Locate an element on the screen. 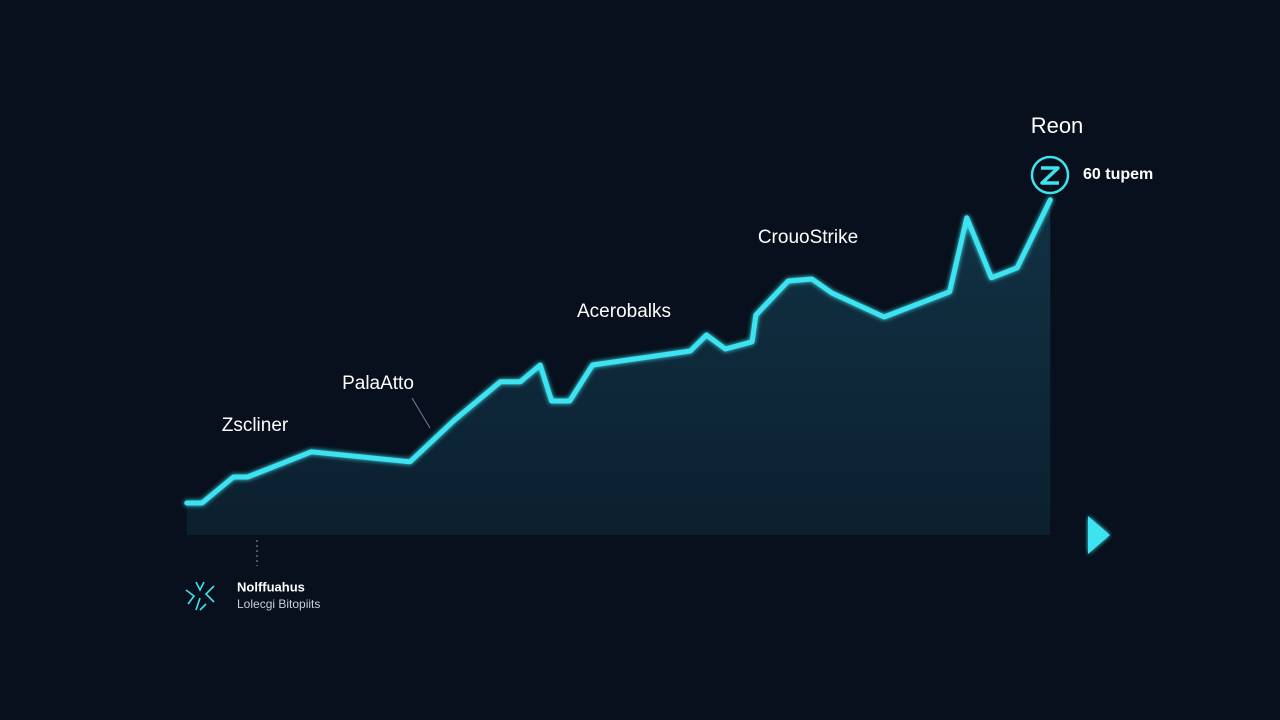  footer-logo is located at coordinates (200, 596).